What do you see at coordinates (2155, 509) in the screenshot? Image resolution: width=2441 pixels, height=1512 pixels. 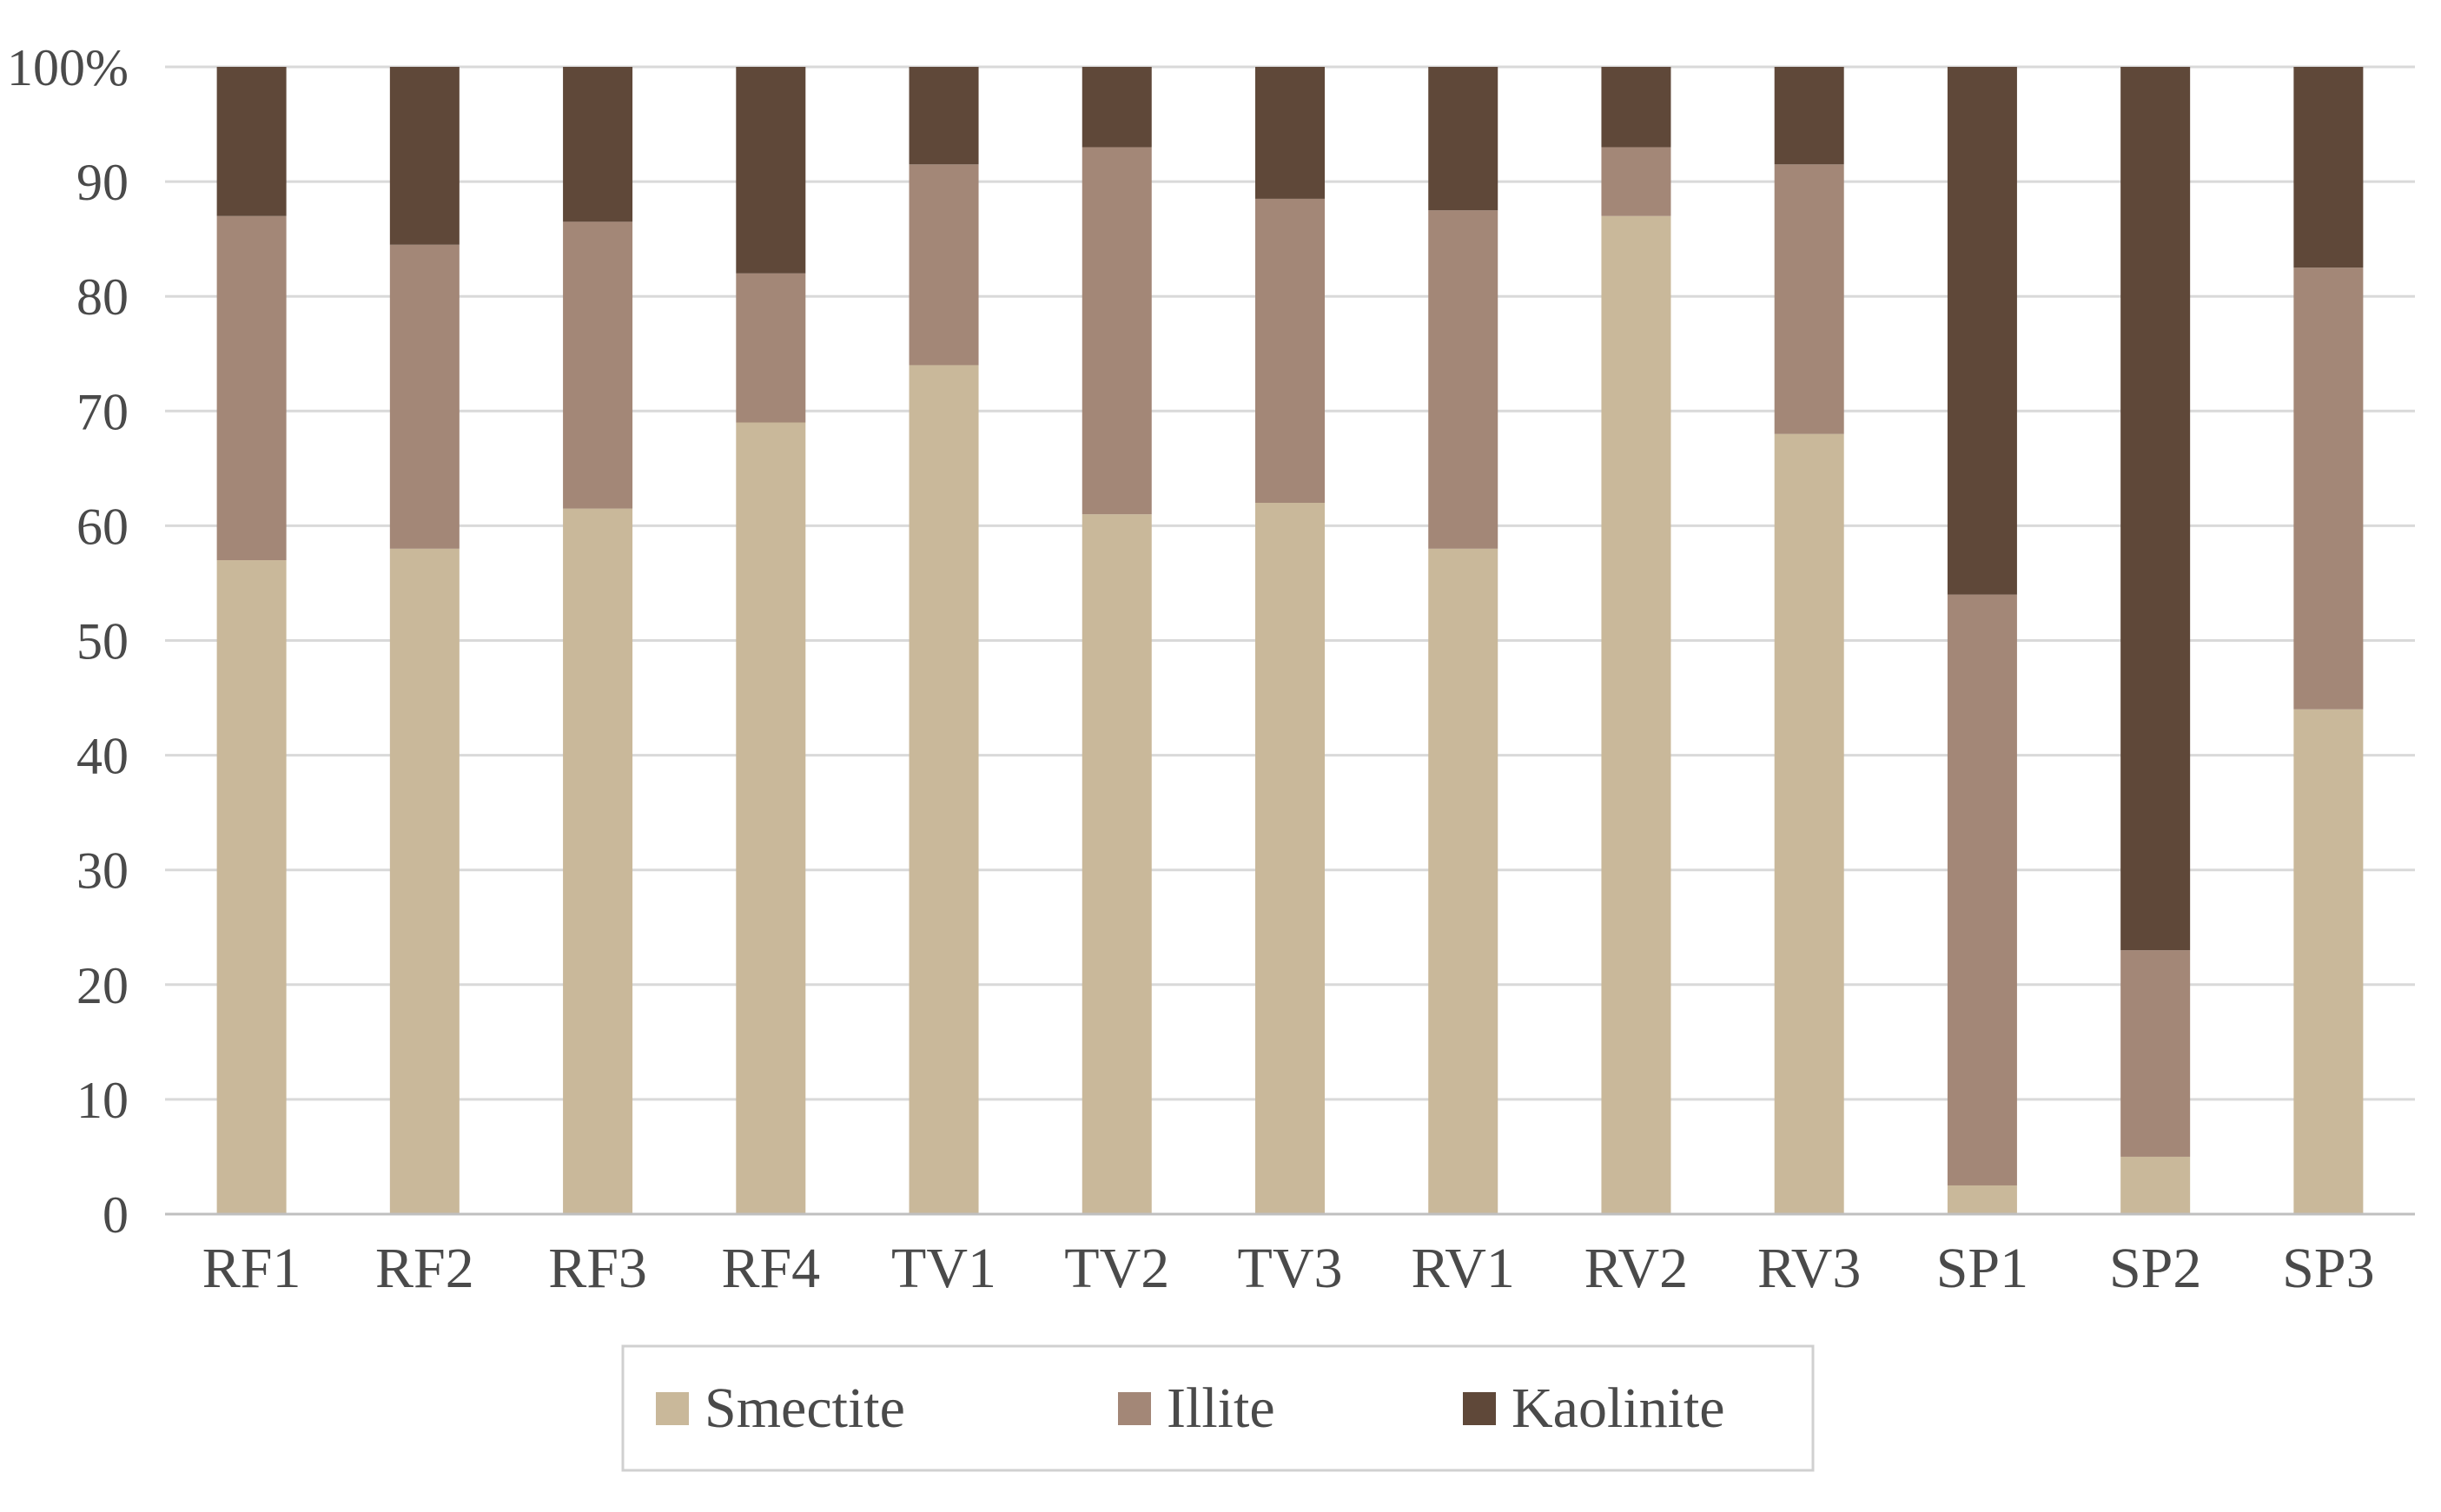 I see `bar-segment-kaolinite-sp2` at bounding box center [2155, 509].